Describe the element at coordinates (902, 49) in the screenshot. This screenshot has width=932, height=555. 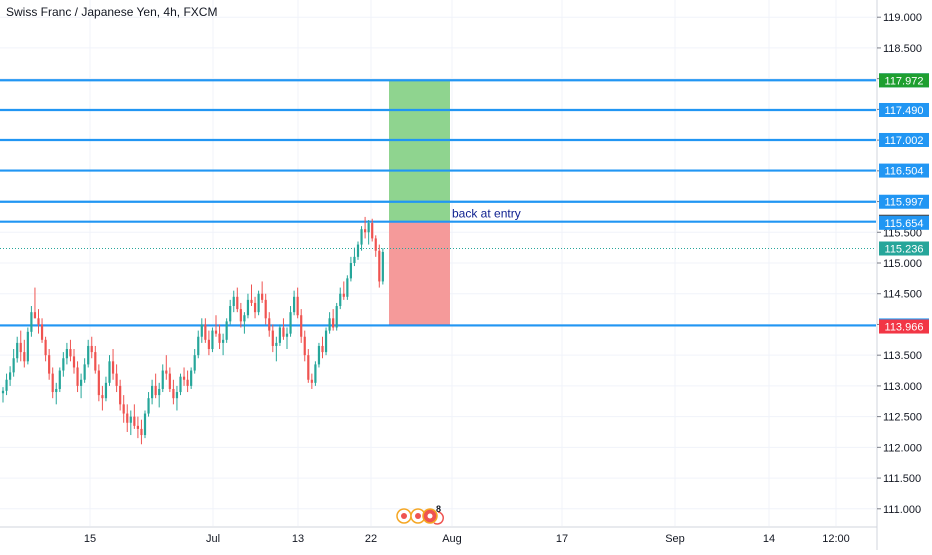
I see `y-tick-label: 118.500` at that location.